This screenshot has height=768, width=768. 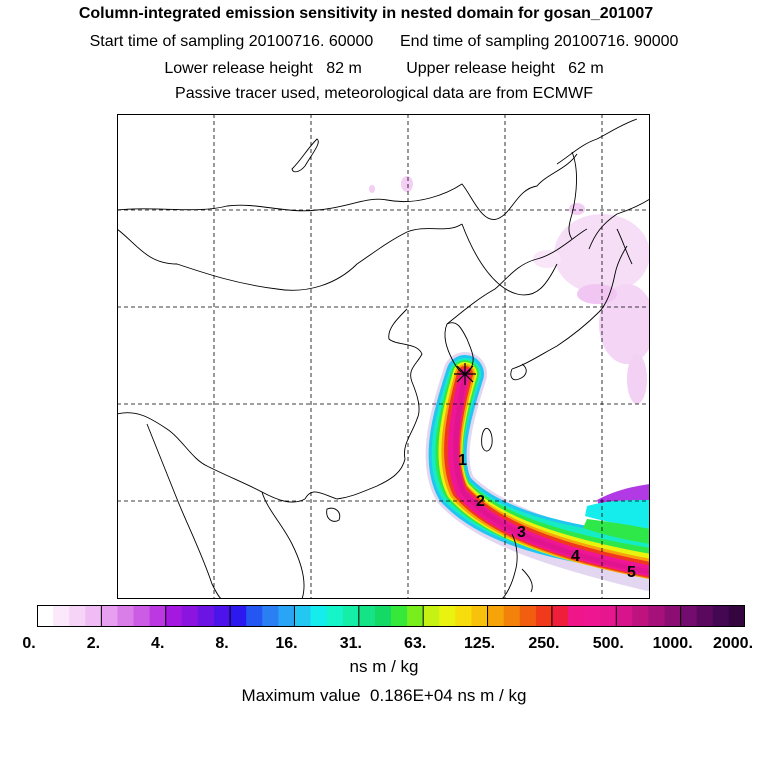 What do you see at coordinates (222, 643) in the screenshot?
I see `colorbar-tick-label: 8.` at bounding box center [222, 643].